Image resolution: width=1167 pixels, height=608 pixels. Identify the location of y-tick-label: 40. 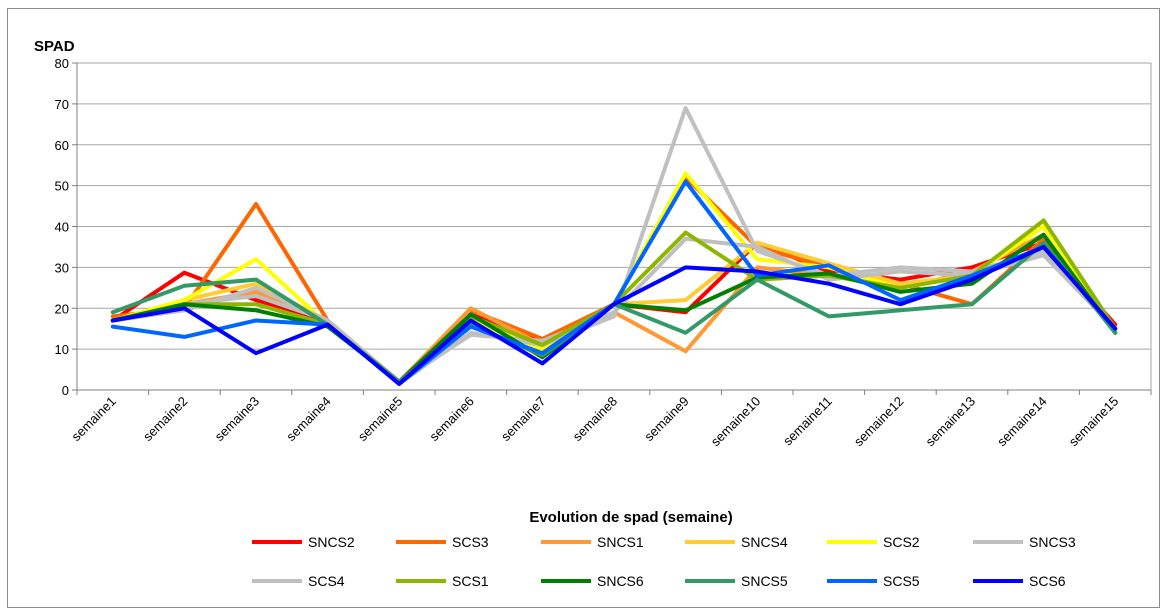
(62, 227).